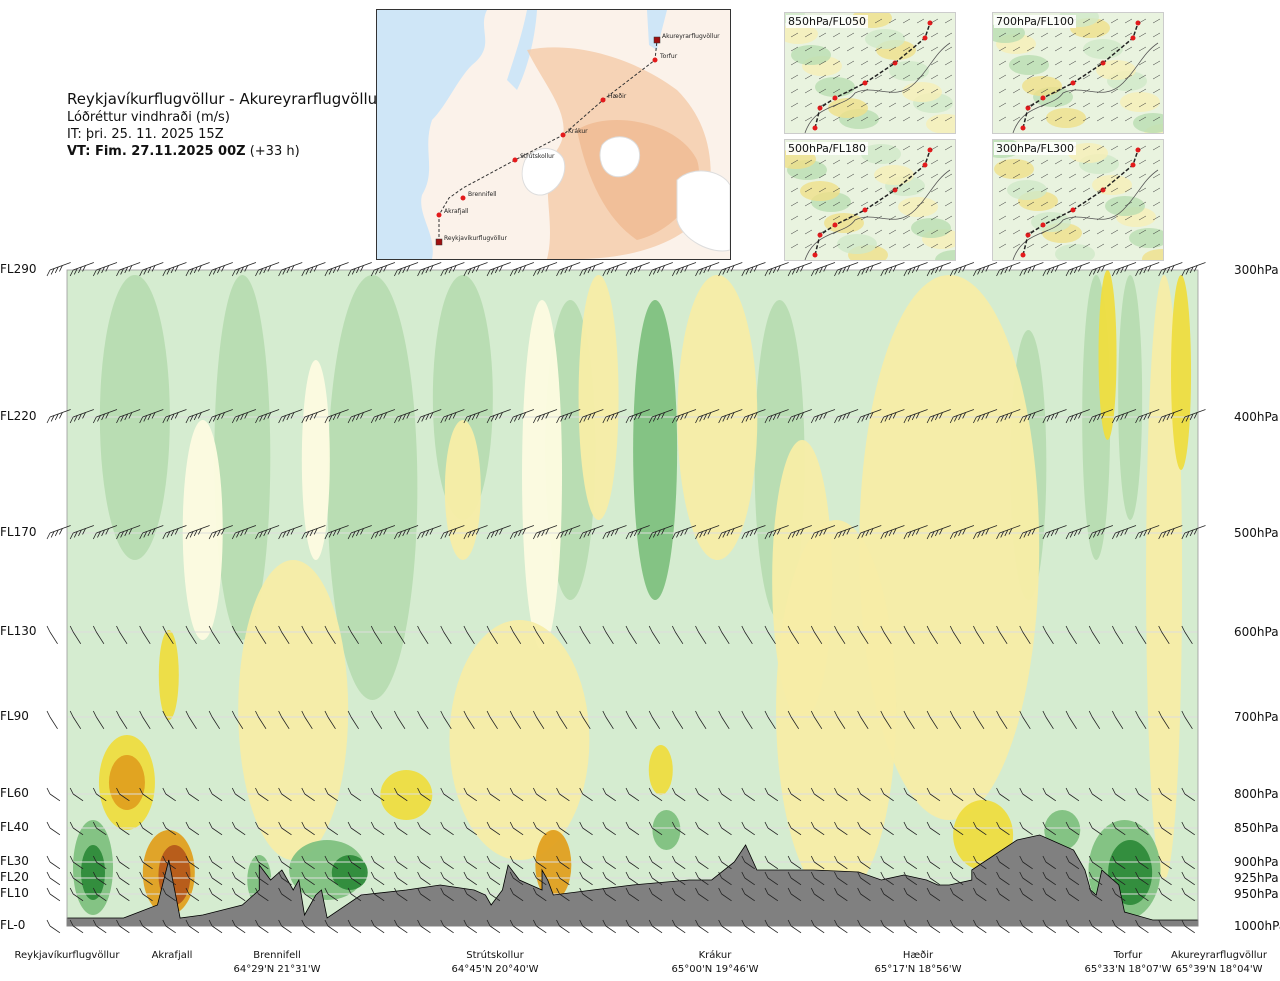  Describe the element at coordinates (715, 969) in the screenshot. I see `waypoint-coordinate: 65°00'N 19°46'W` at that location.